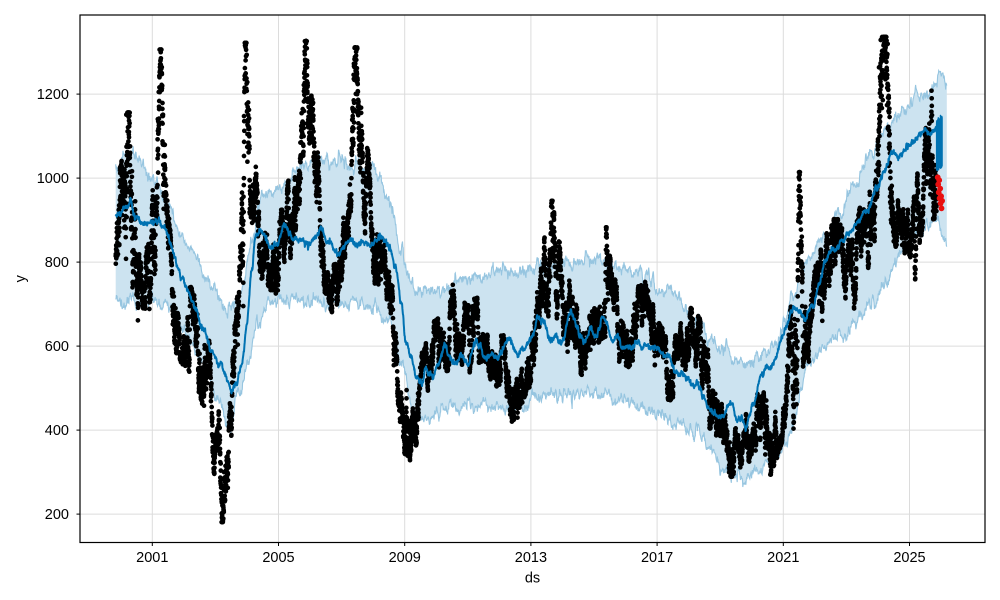 This screenshot has height=600, width=1000. What do you see at coordinates (57, 347) in the screenshot?
I see `svg-text: 600` at bounding box center [57, 347].